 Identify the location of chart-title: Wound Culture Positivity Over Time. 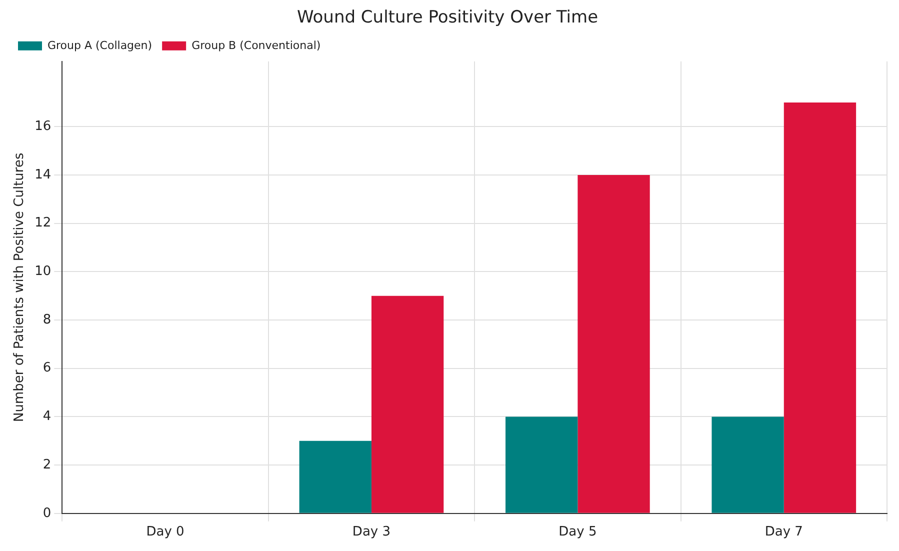
(447, 18).